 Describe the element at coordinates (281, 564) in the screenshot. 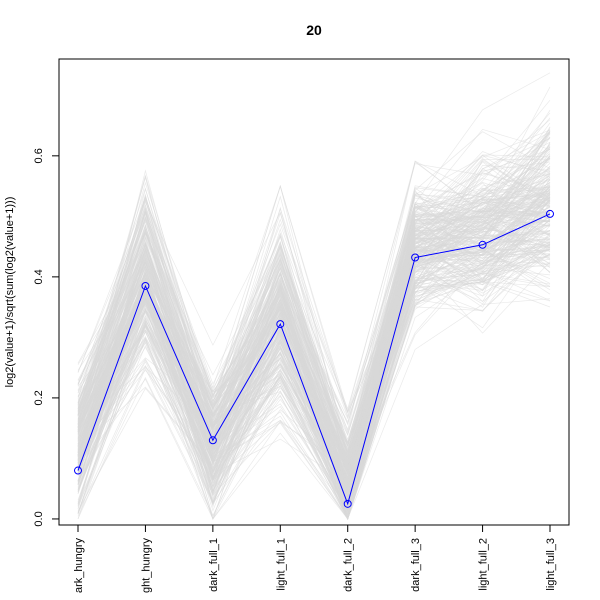

I see `x-tick-label: light_full_1` at that location.